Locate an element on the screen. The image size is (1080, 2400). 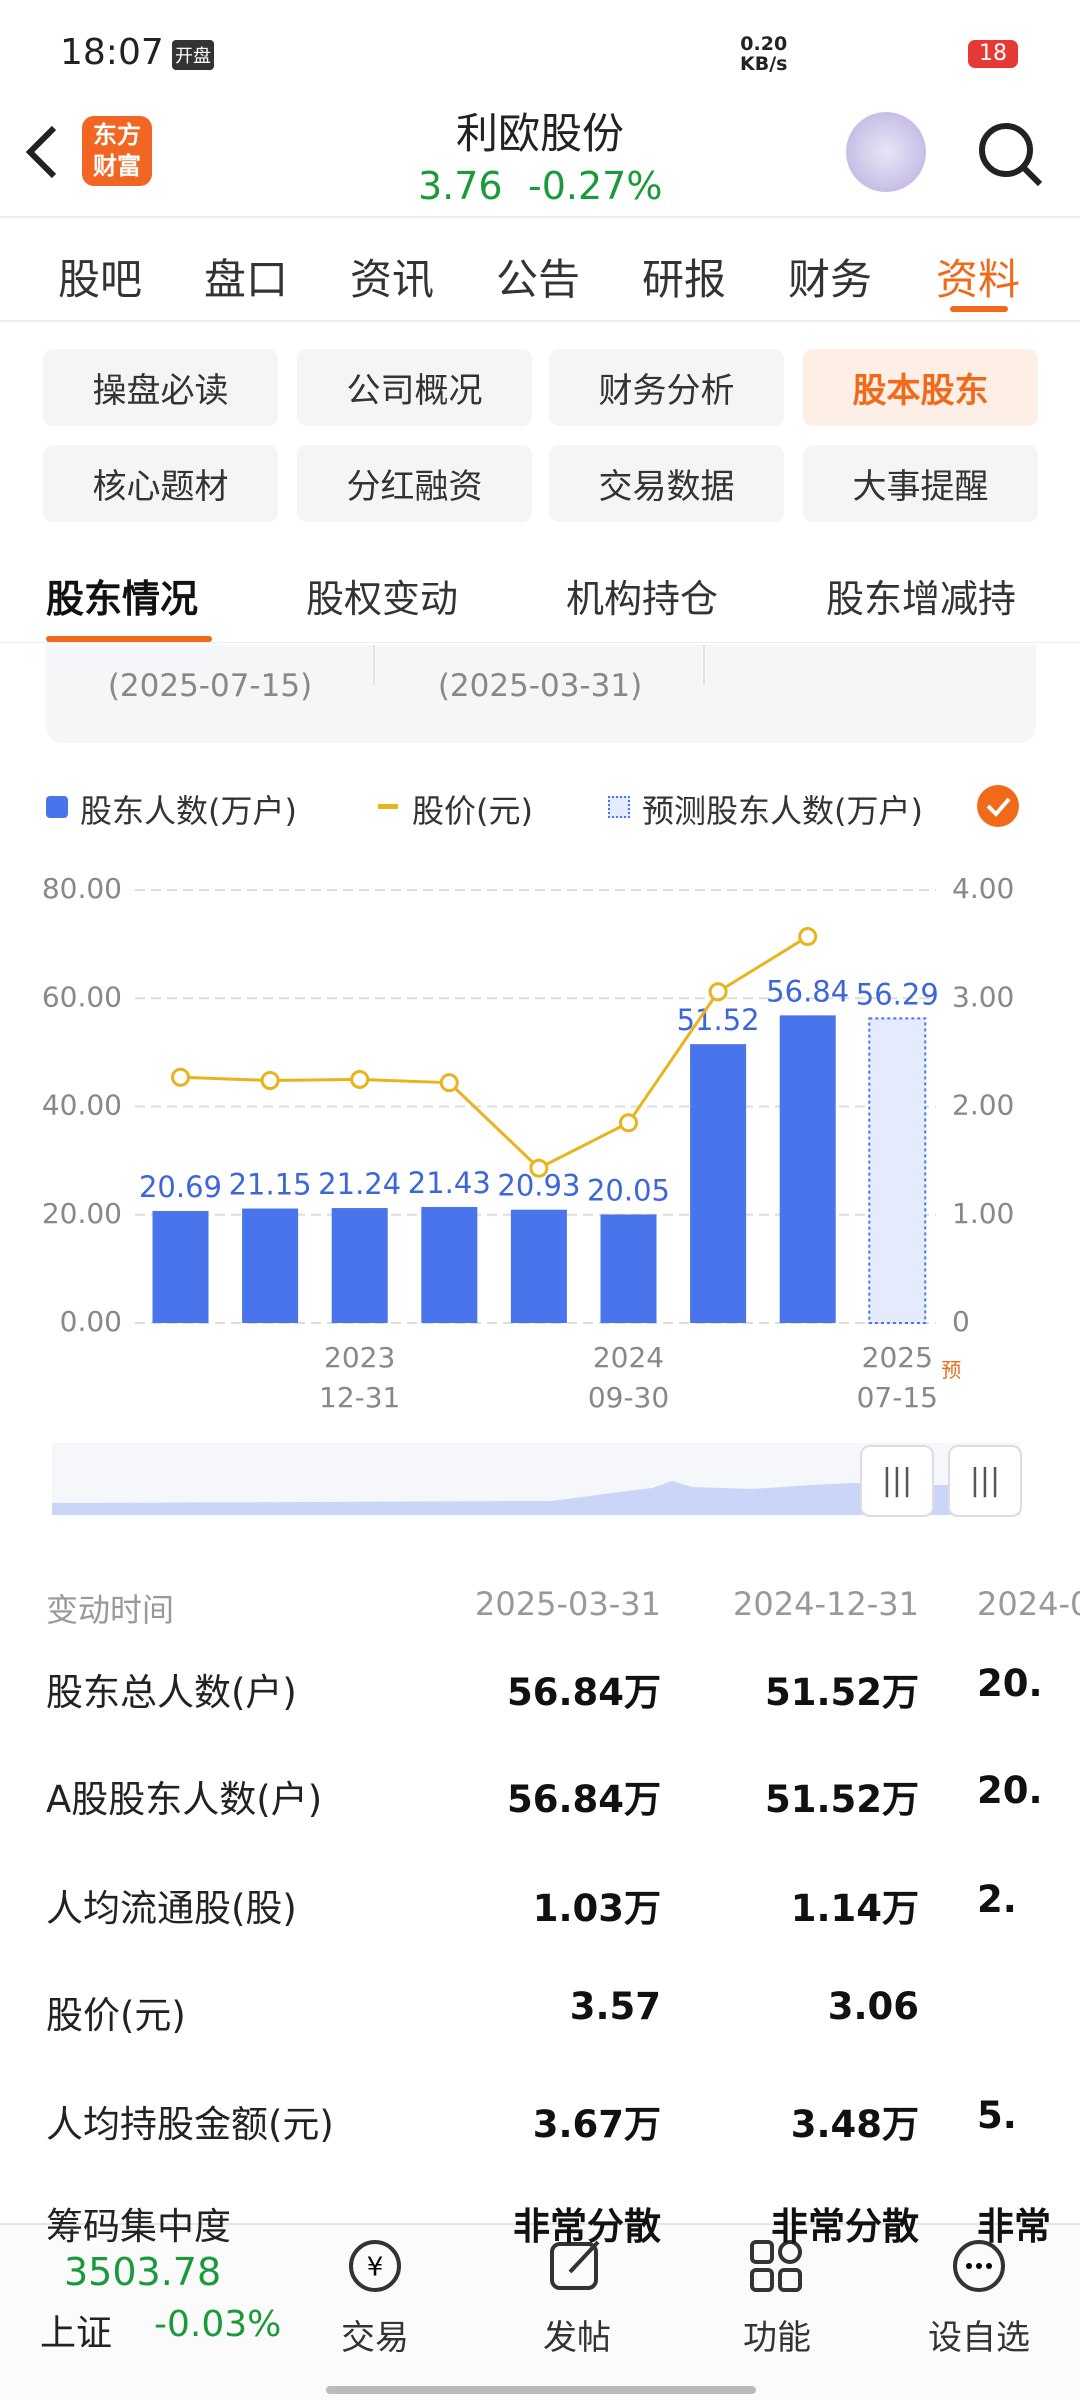
action-label: 发帖 is located at coordinates (577, 2338).